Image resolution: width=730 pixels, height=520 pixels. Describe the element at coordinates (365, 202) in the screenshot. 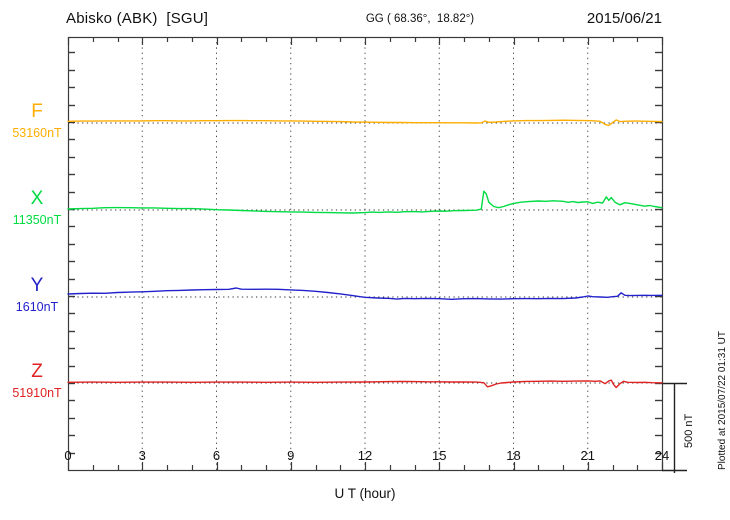

I see `trace-X` at that location.